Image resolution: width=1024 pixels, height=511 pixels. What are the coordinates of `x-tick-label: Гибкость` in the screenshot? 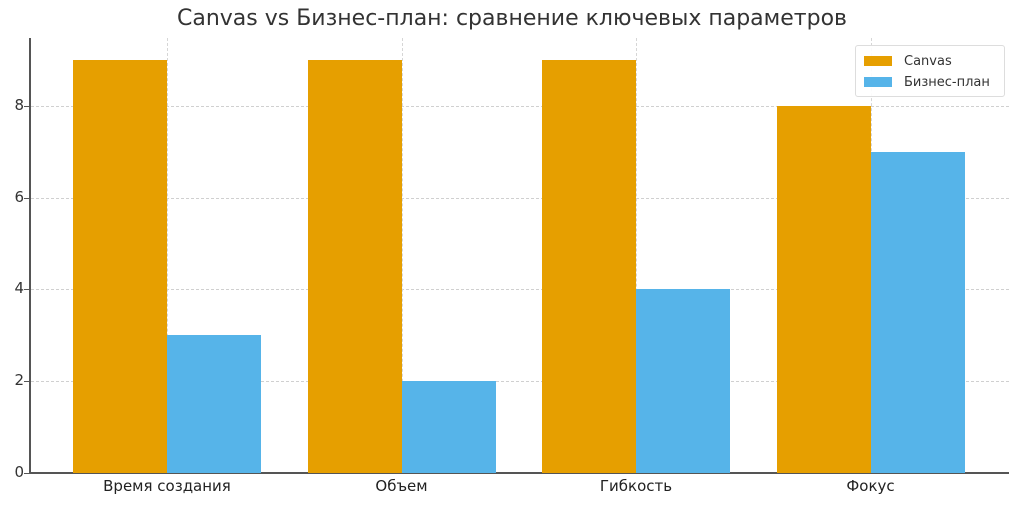 It's located at (636, 486).